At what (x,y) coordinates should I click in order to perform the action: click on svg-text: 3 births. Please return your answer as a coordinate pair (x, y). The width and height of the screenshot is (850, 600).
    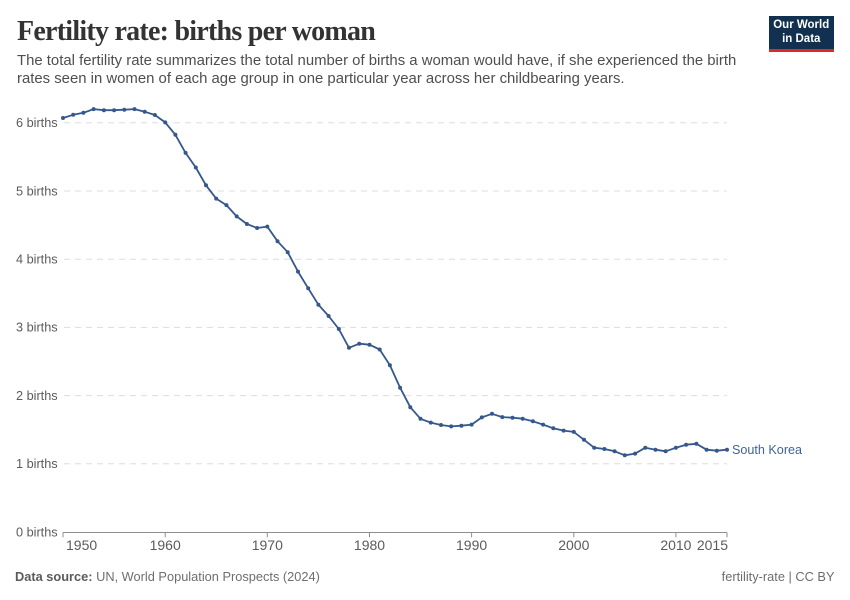
    Looking at the image, I should click on (37, 328).